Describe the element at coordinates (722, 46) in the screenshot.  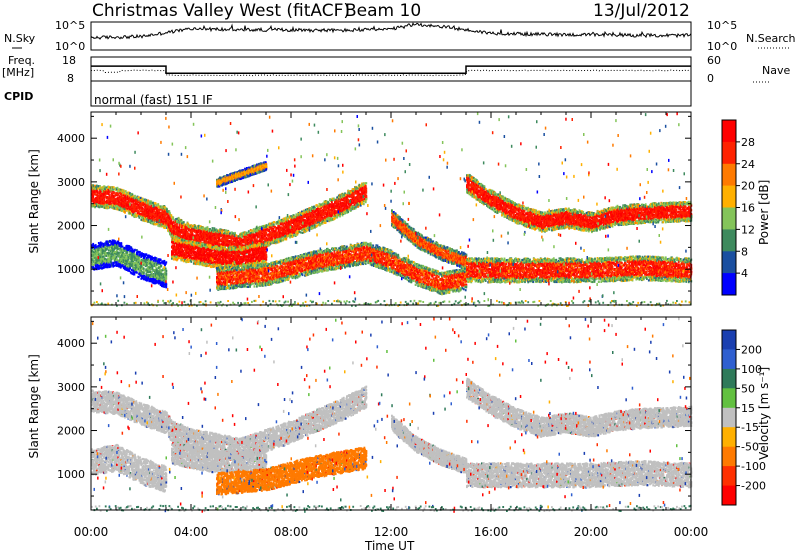
I see `noise-right-tick-bottom: 10^0` at that location.